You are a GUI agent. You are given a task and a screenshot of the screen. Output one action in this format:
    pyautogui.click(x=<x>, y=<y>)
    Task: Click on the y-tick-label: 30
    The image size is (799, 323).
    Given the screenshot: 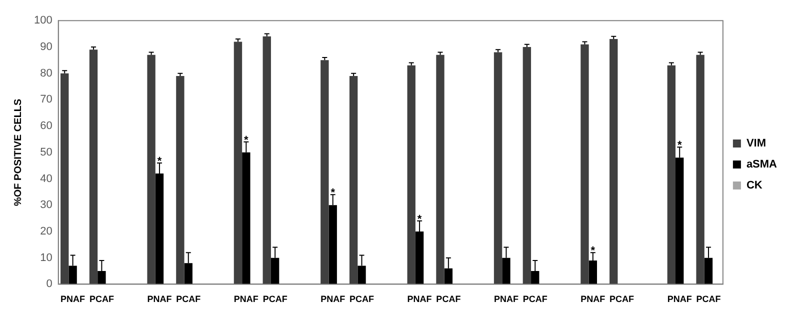 What is the action you would take?
    pyautogui.click(x=46, y=205)
    